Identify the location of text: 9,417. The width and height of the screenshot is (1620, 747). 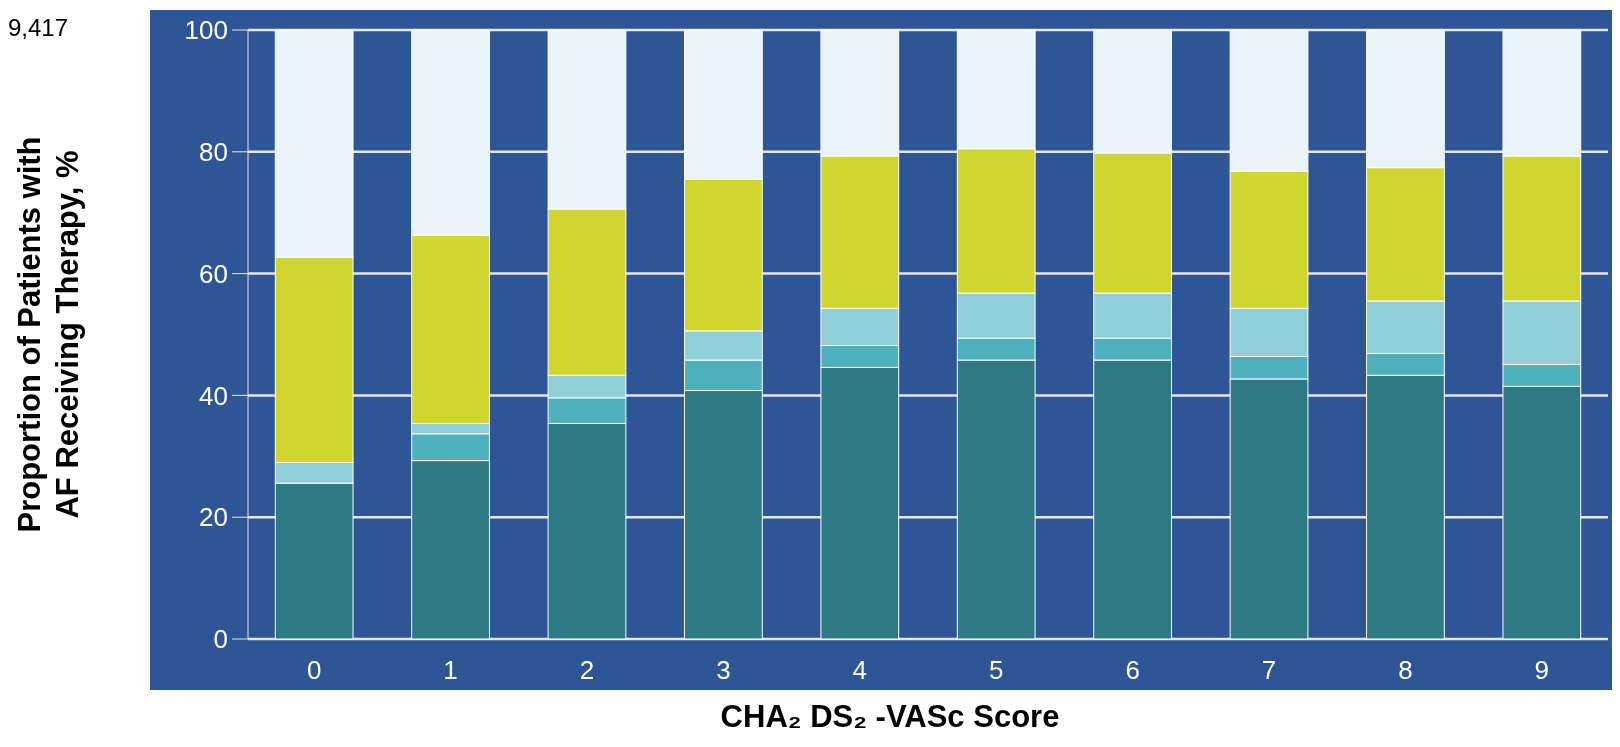
(38, 27).